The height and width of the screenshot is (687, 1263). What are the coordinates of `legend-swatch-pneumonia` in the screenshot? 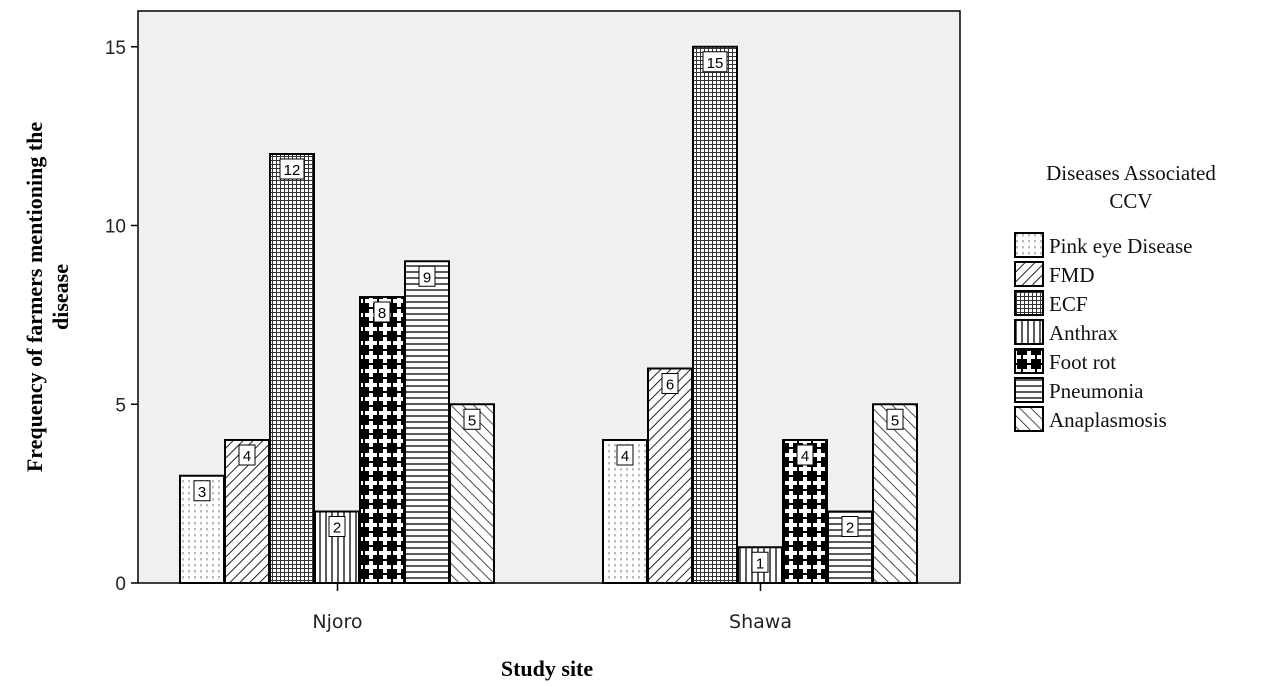 It's located at (1029, 390).